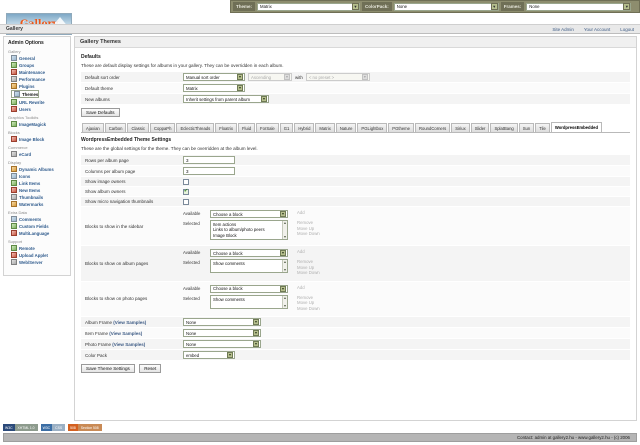  Describe the element at coordinates (225, 224) in the screenshot. I see `selected-block-option: Item actions` at that location.